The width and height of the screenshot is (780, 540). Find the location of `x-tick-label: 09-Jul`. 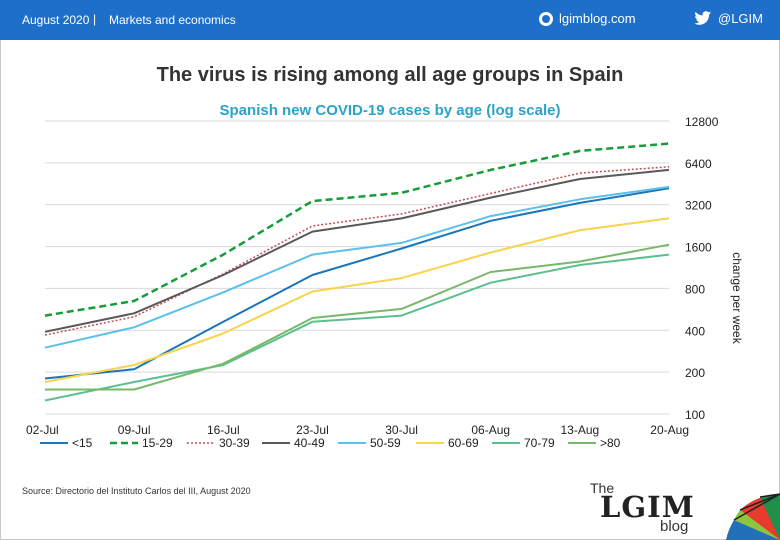

x-tick-label: 09-Jul is located at coordinates (134, 430).